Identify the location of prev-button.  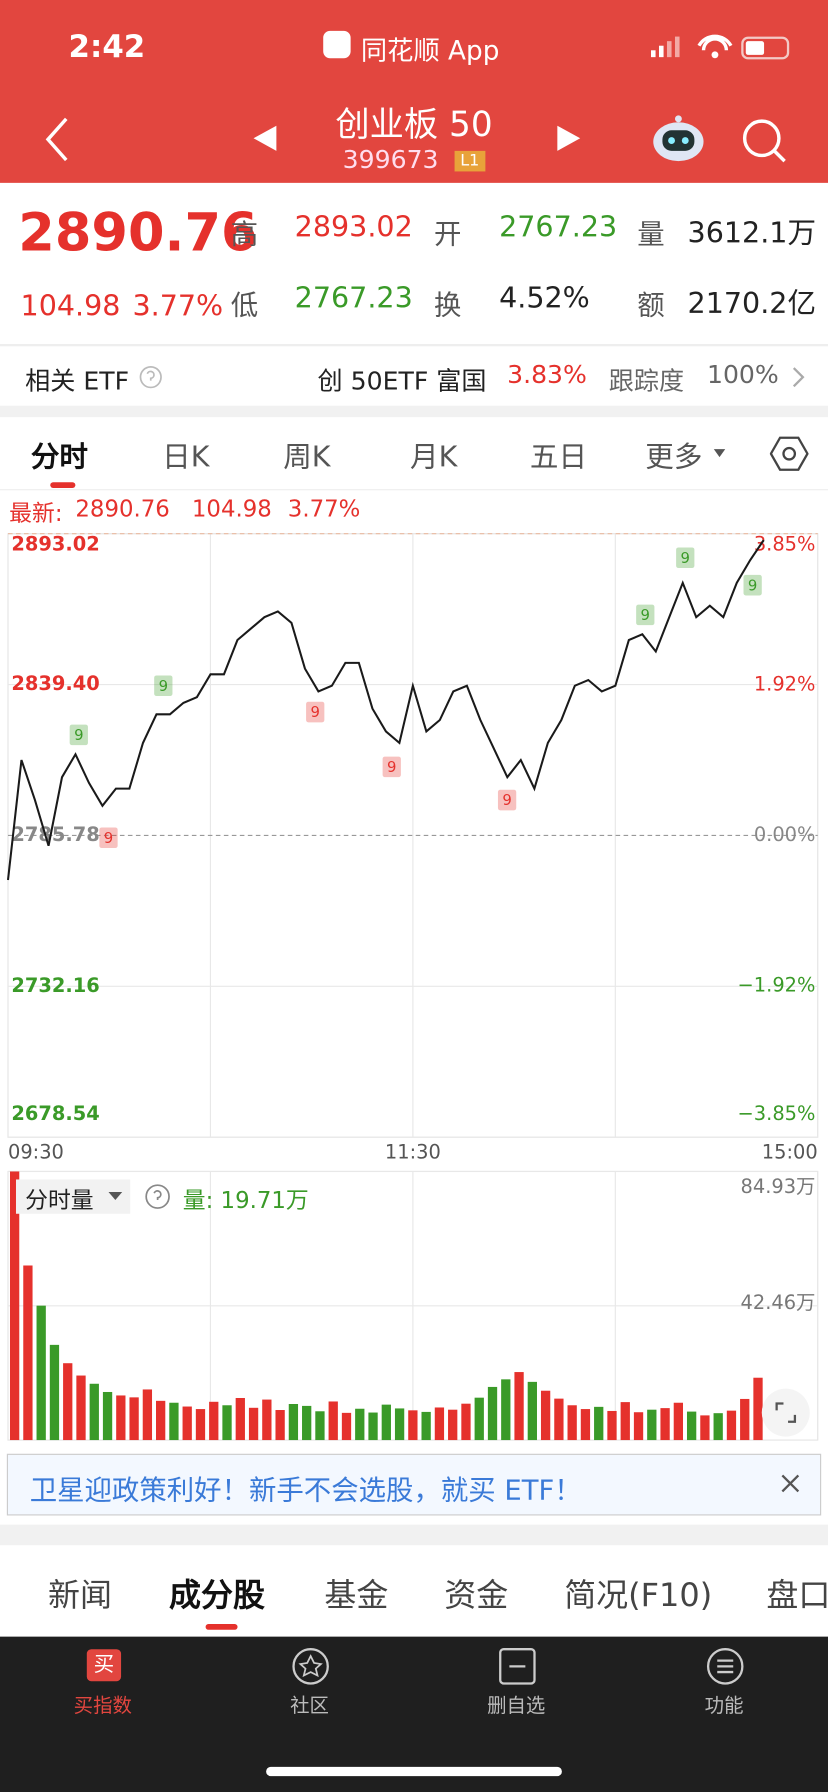
(264, 138).